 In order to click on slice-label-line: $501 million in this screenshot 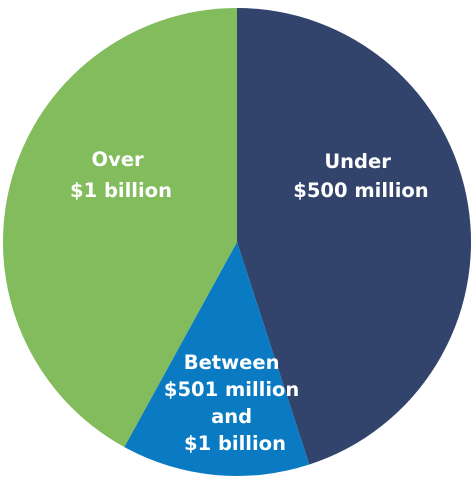, I will do `click(231, 389)`.